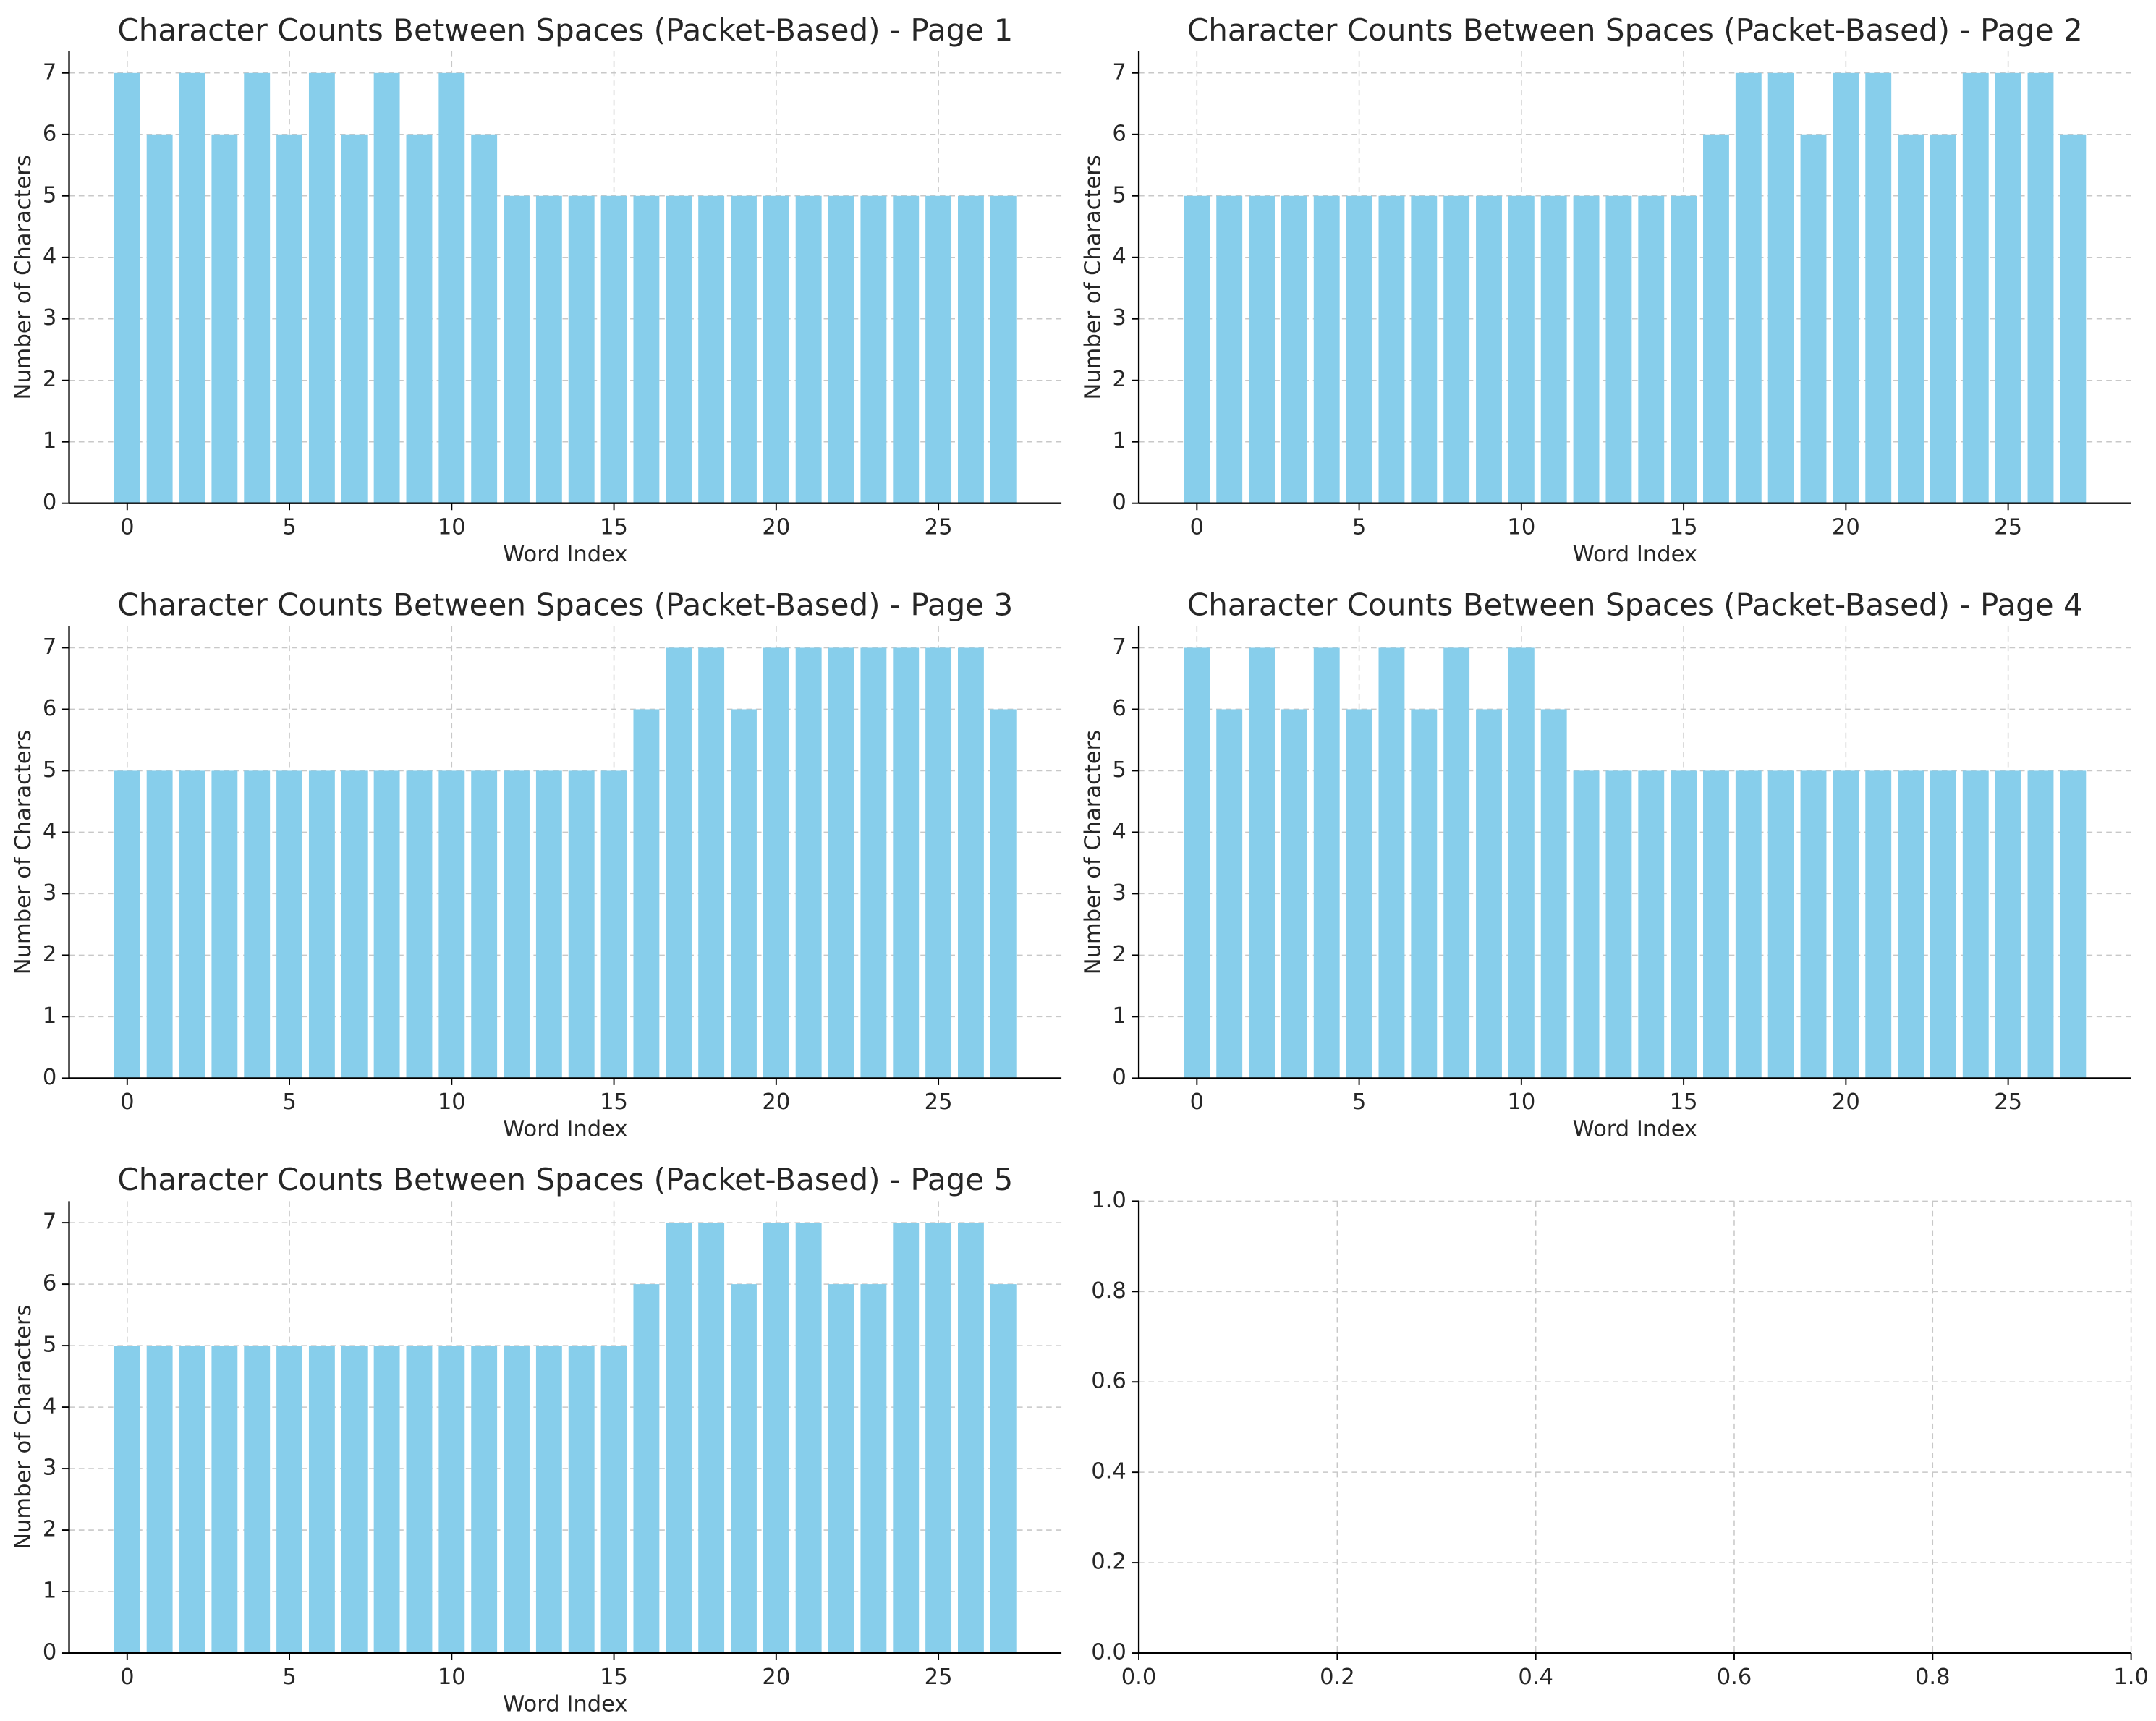 This screenshot has width=2156, height=1721. I want to click on x-tick-label: 25, so click(2008, 1102).